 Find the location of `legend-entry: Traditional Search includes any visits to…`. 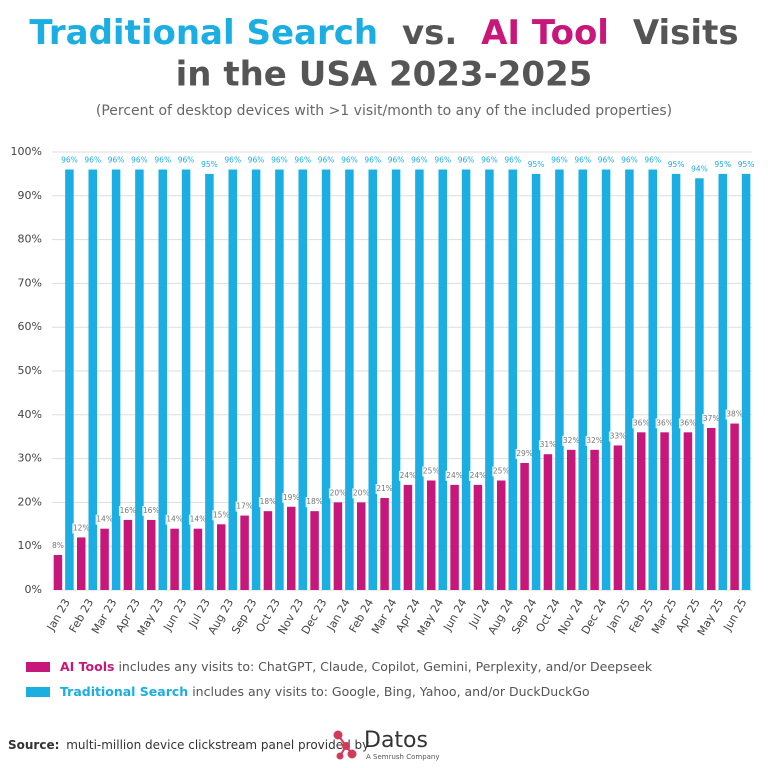

legend-entry: Traditional Search includes any visits to… is located at coordinates (325, 691).